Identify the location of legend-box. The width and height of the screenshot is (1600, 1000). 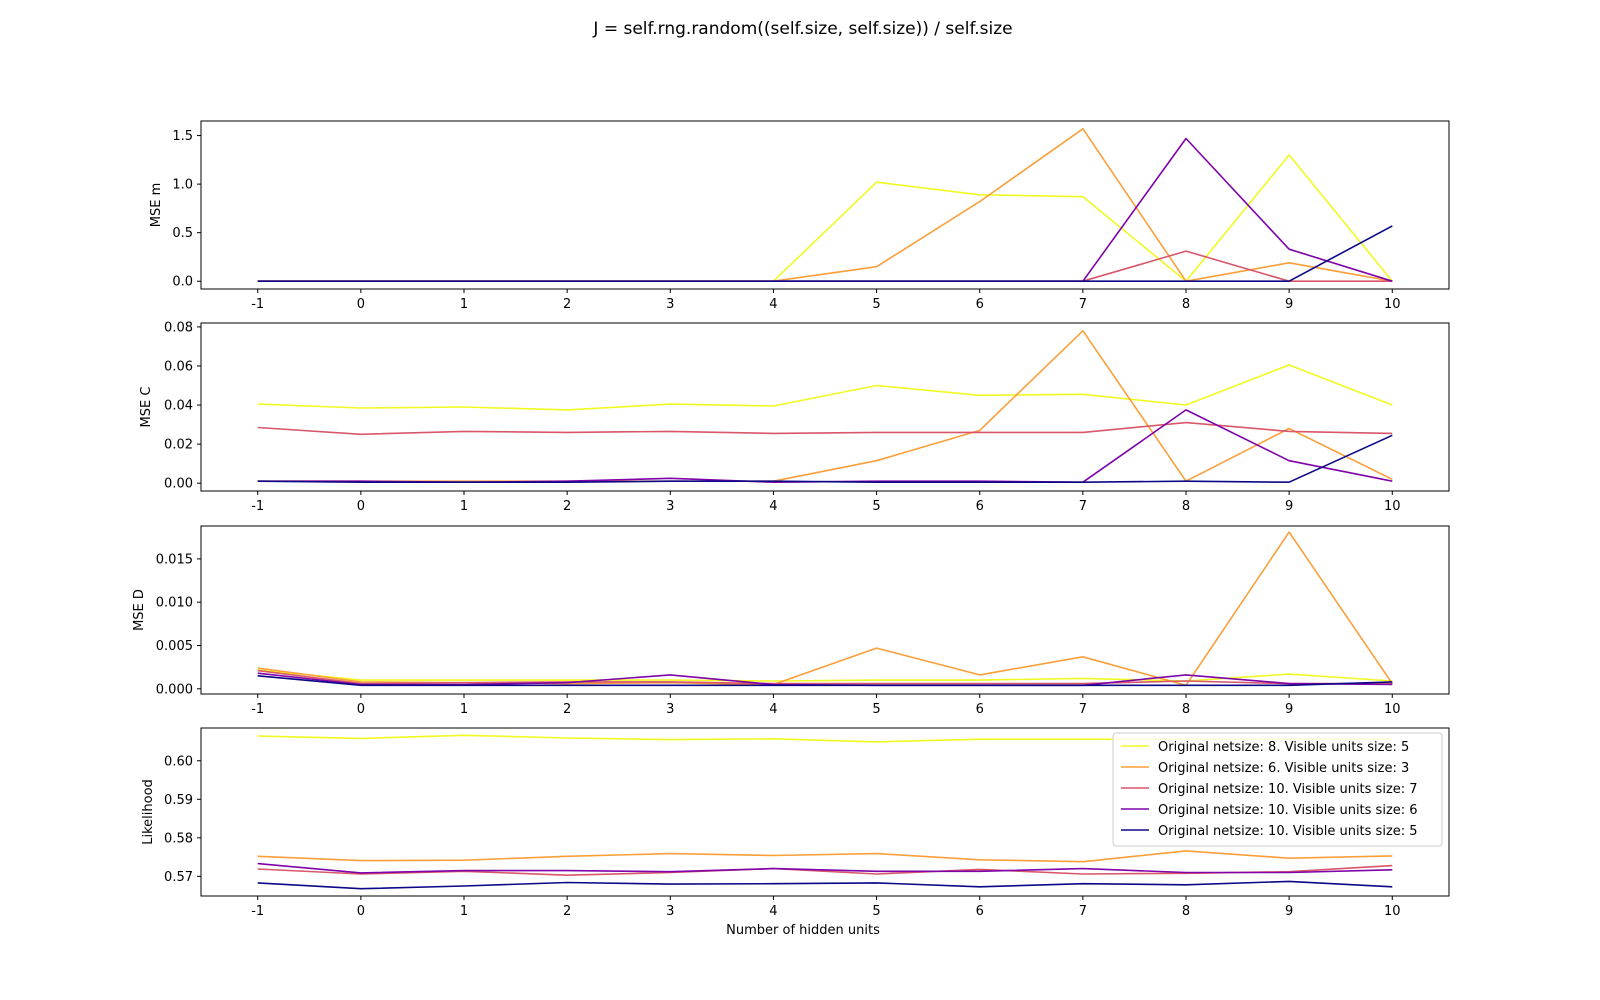
(1277, 789).